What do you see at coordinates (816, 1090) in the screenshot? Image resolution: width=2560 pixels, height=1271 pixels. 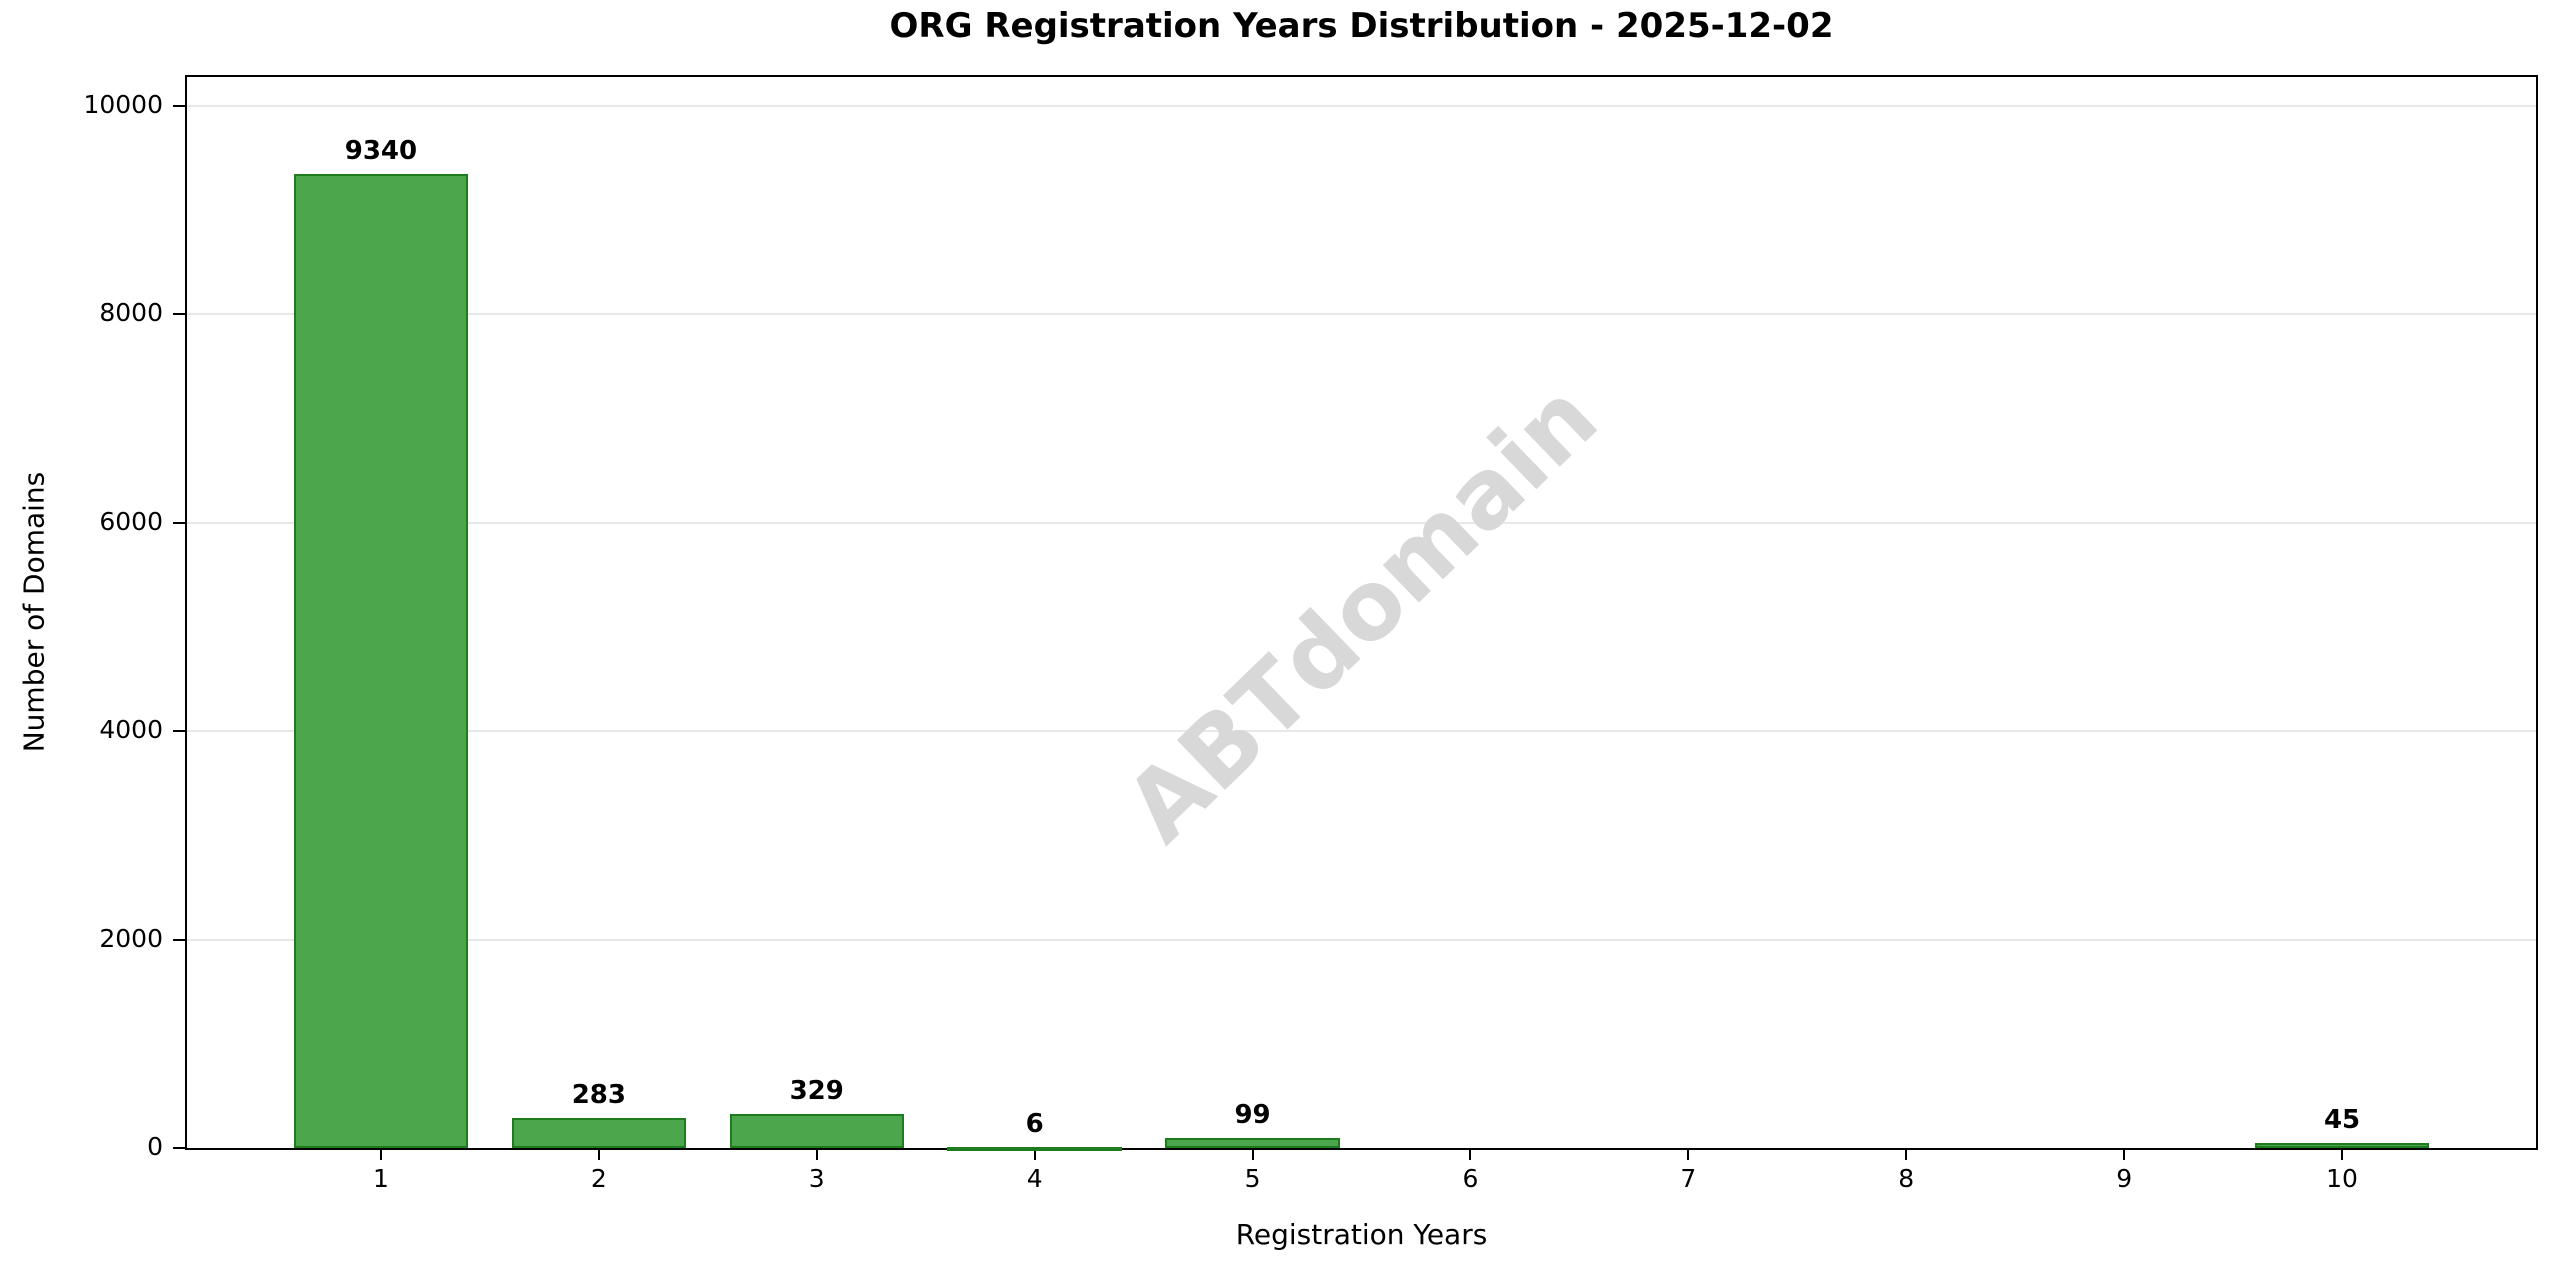 I see `bar-value-label-year-3: 329` at bounding box center [816, 1090].